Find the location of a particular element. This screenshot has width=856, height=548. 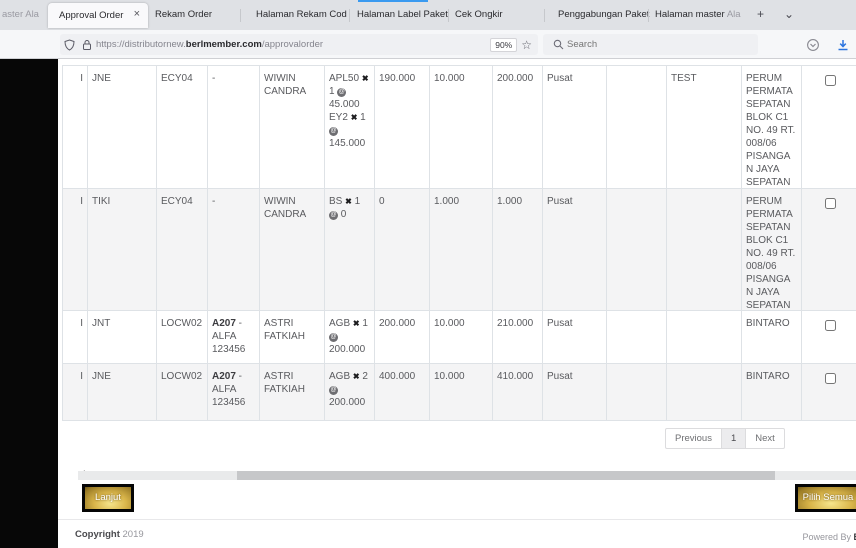

cell-price: 200.000 is located at coordinates (402, 337).